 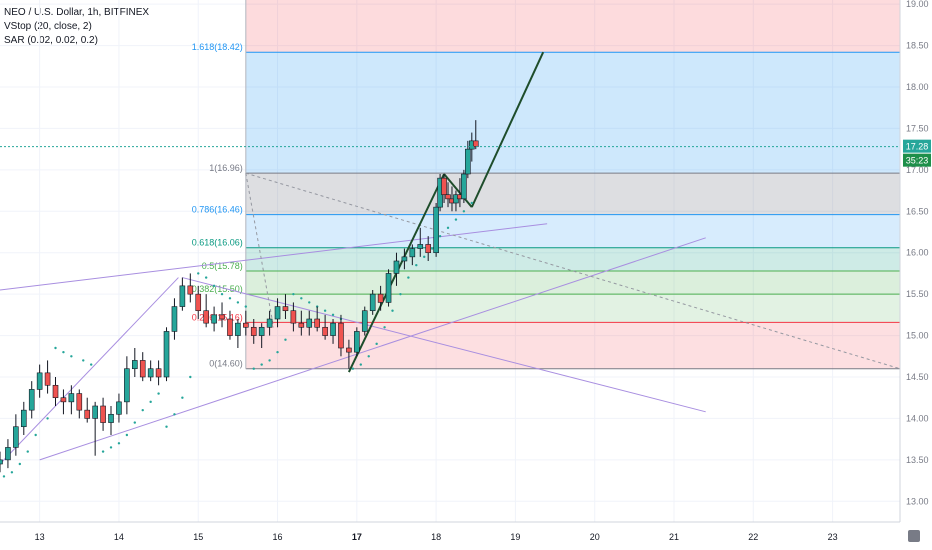 What do you see at coordinates (436, 537) in the screenshot?
I see `x-tick-label: 18` at bounding box center [436, 537].